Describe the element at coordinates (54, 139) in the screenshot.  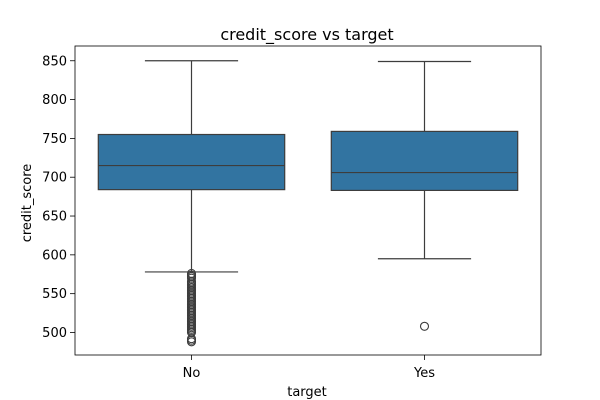
I see `y-tick-label: 750` at that location.